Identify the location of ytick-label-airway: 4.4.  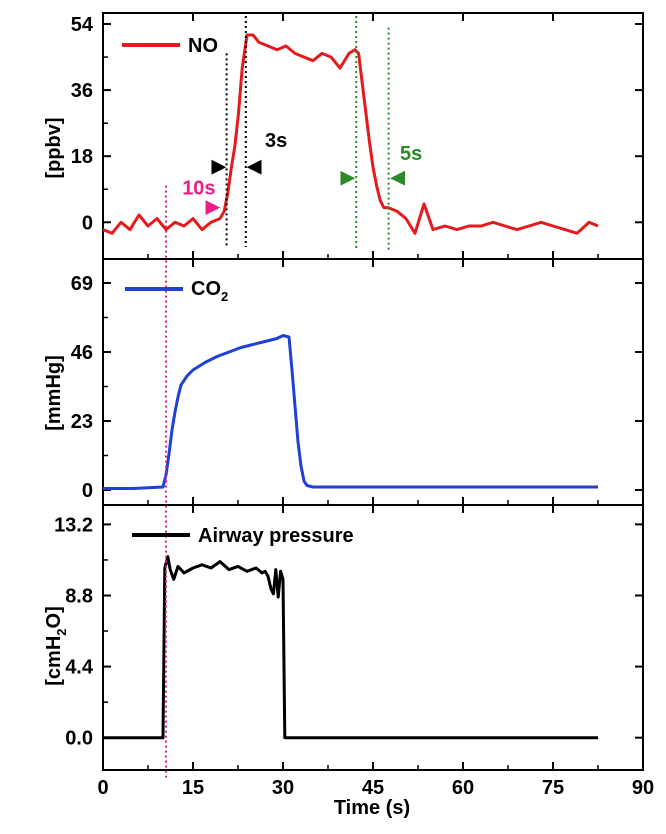
(79, 668).